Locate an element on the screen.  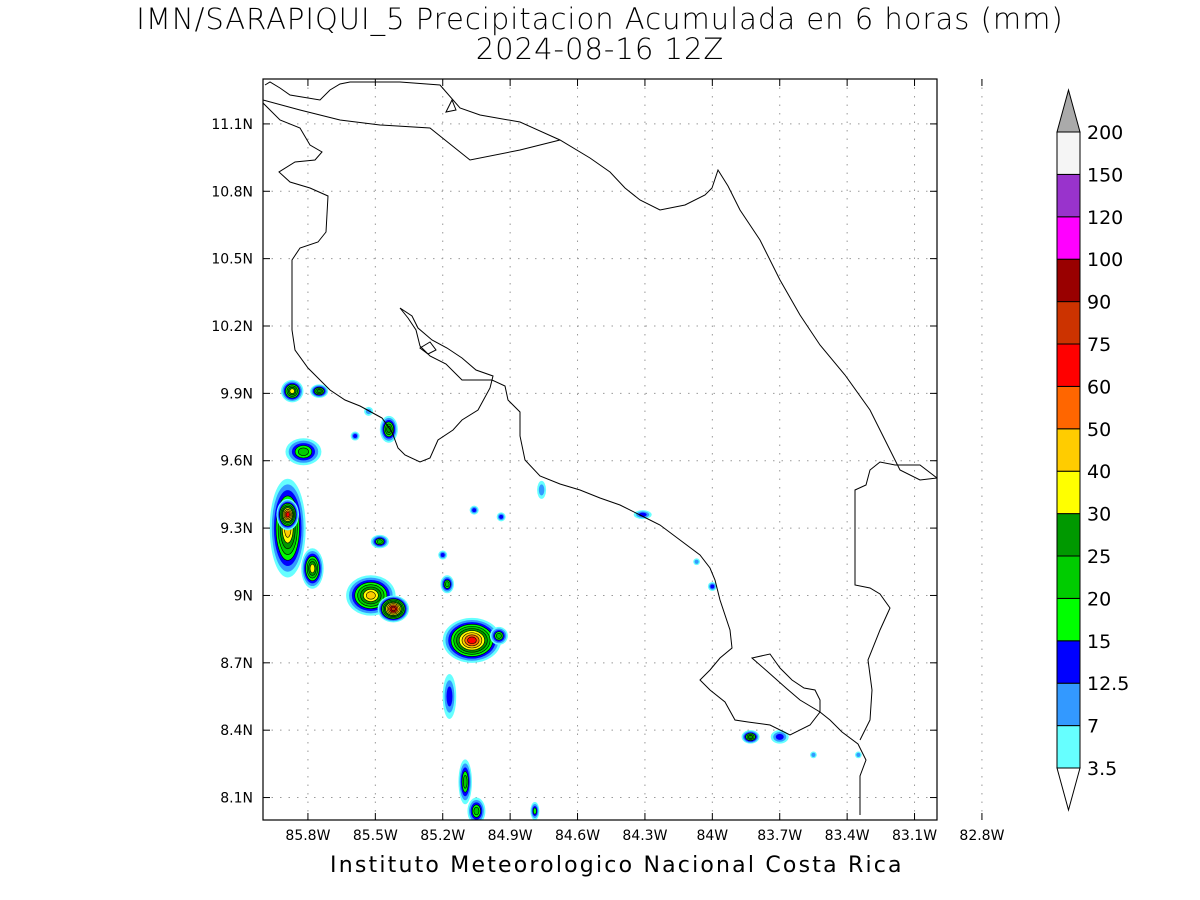
lon-tick-label: 85.2W is located at coordinates (442, 836).